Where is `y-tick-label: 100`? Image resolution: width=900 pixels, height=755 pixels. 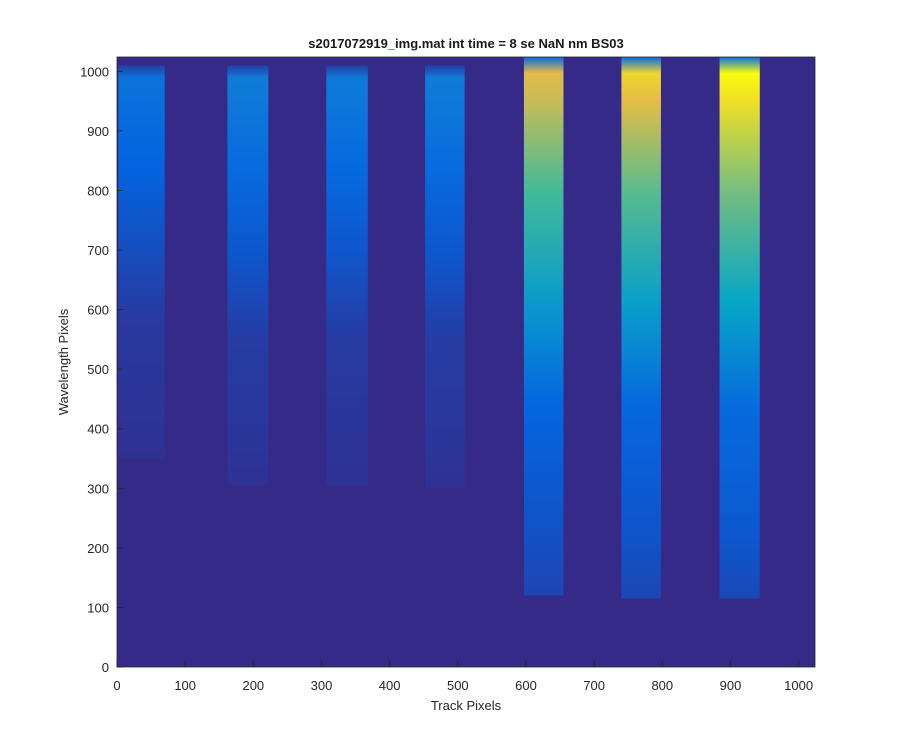 y-tick-label: 100 is located at coordinates (98, 607).